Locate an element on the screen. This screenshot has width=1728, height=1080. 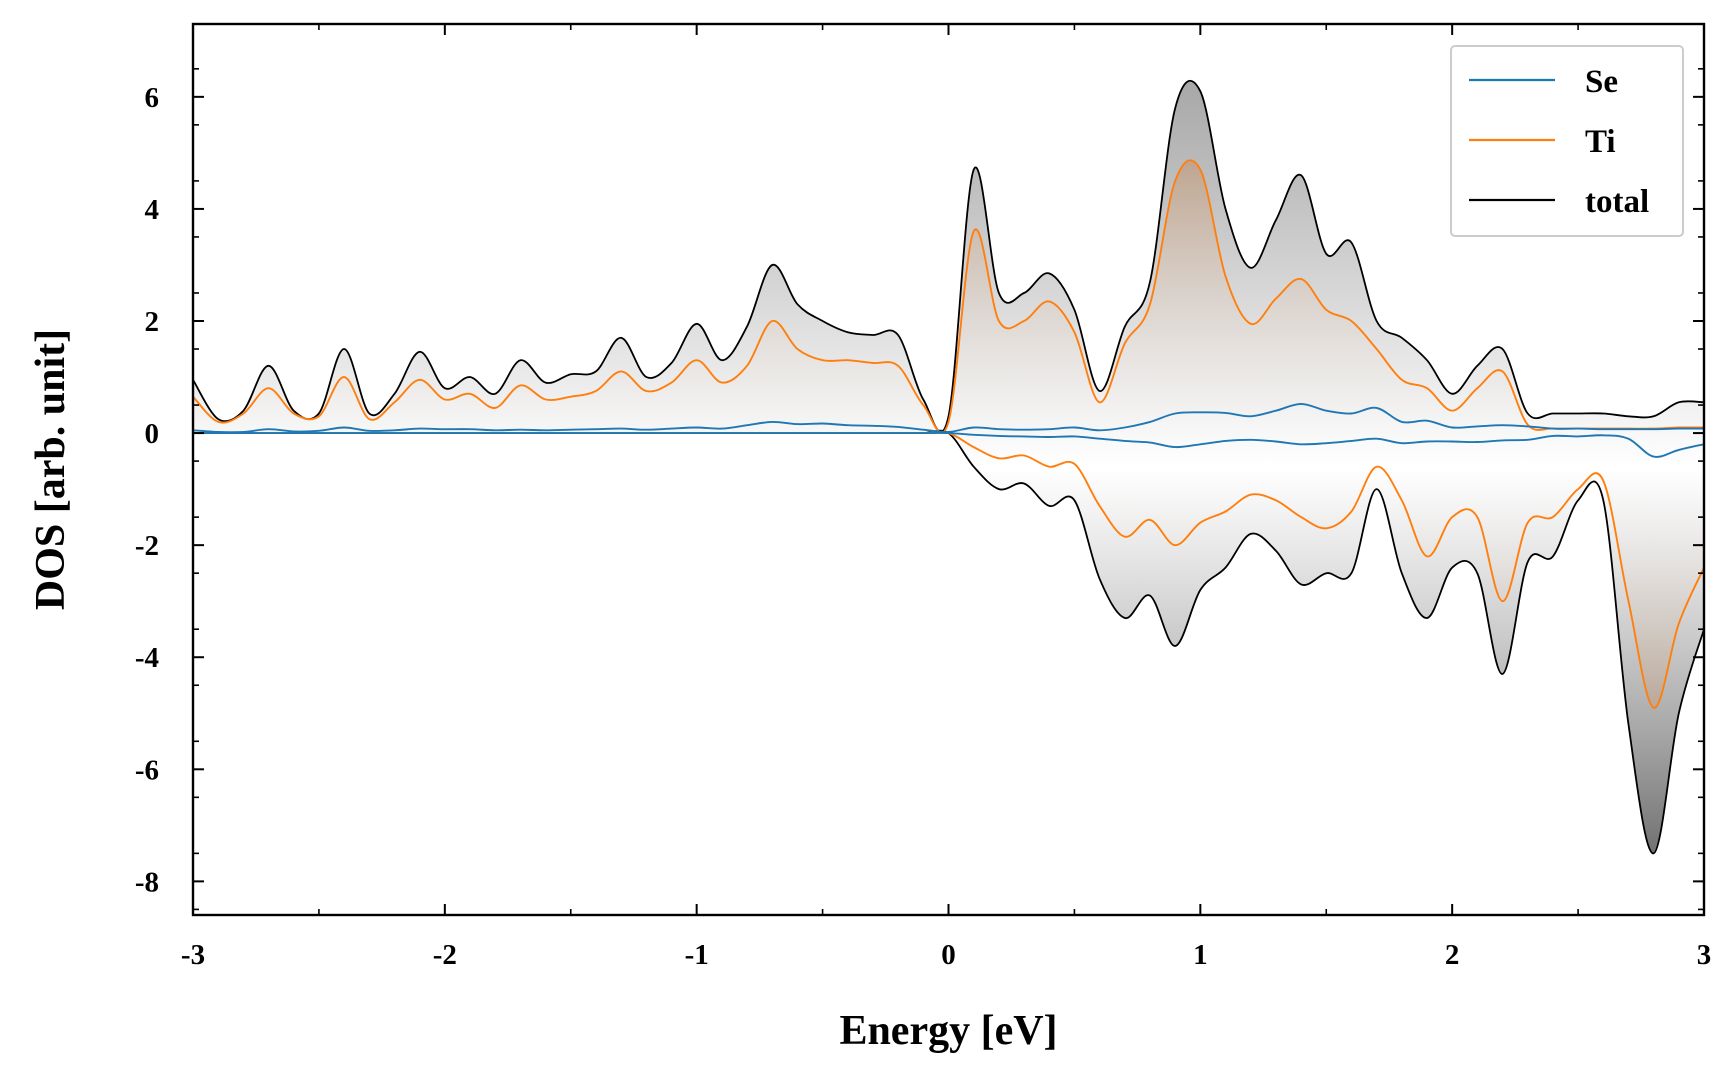
y-tick-label: -6 is located at coordinates (147, 770).